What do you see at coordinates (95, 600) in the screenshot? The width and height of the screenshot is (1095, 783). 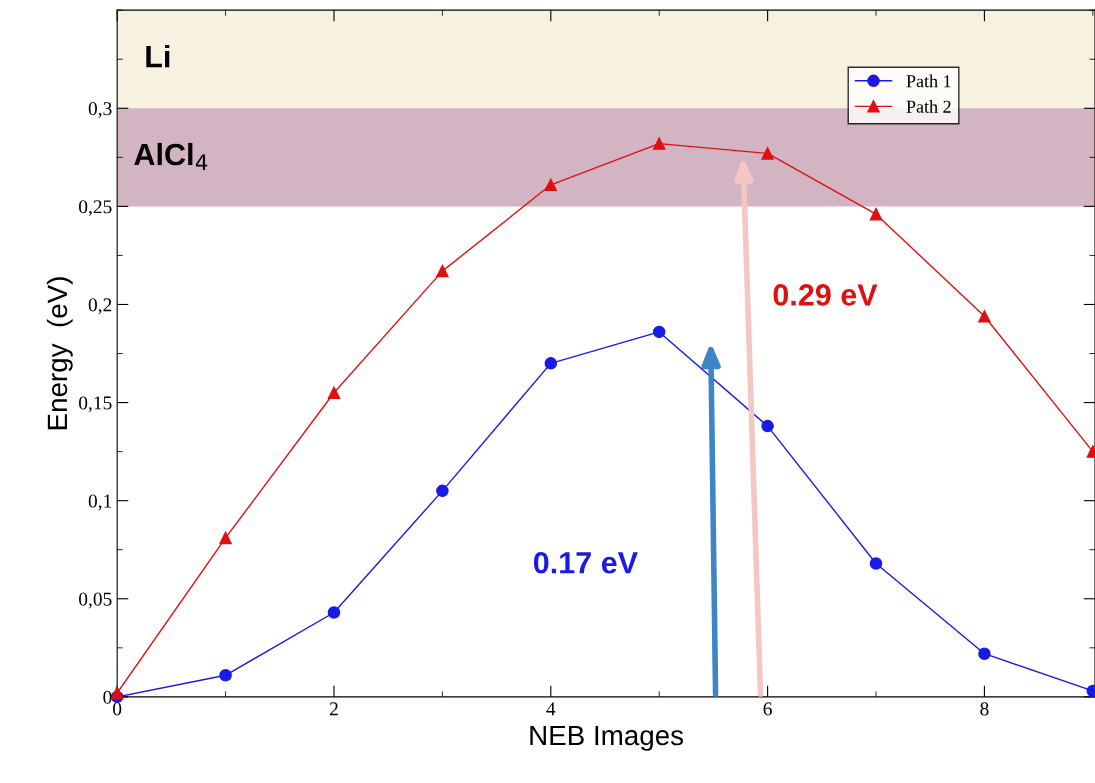 I see `y-tick-label: 0,05` at bounding box center [95, 600].